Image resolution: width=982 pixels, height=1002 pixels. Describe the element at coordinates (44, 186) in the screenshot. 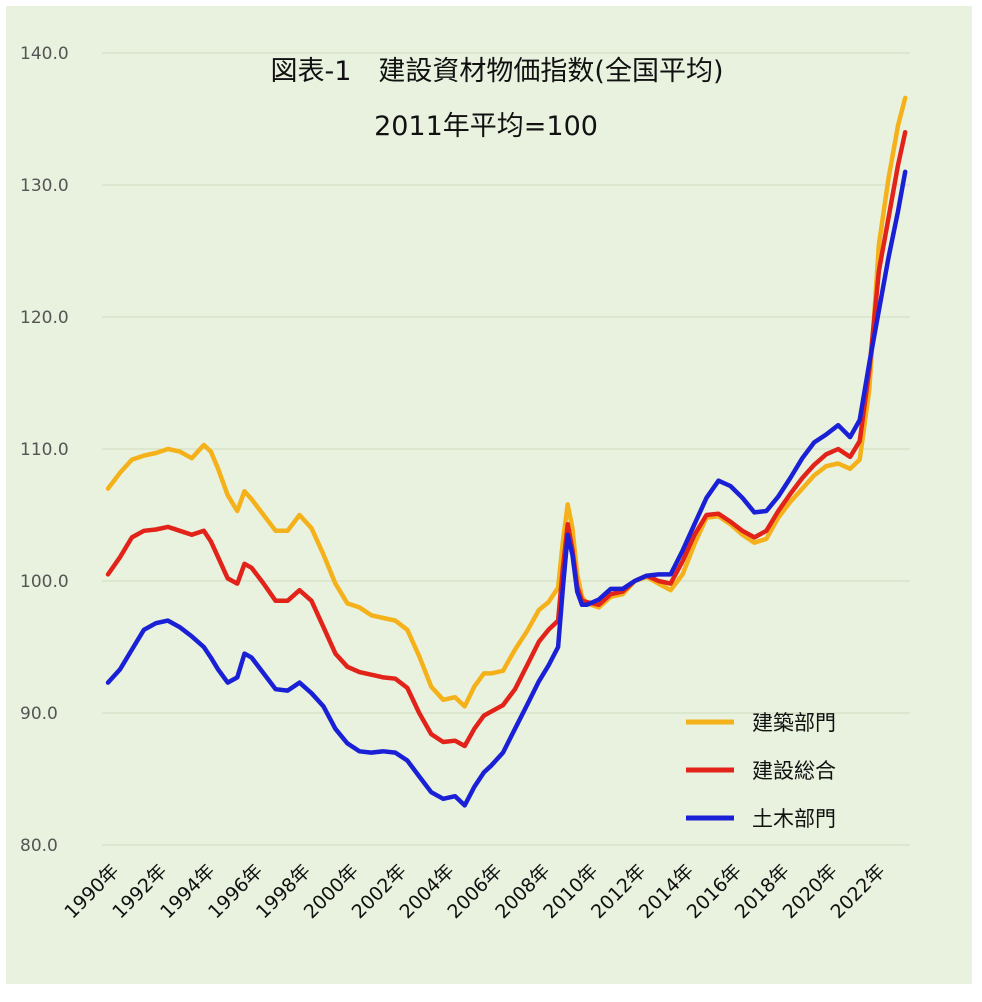

I see `y-tick-label: 130.0` at that location.